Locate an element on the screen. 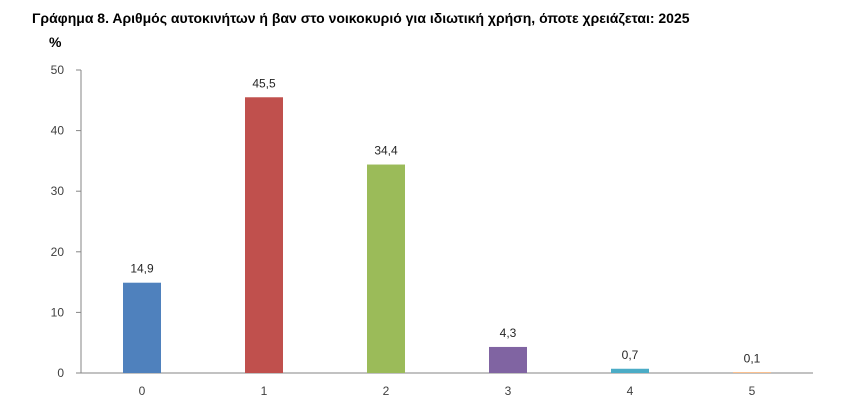  y-tick-label: 0 is located at coordinates (60, 373).